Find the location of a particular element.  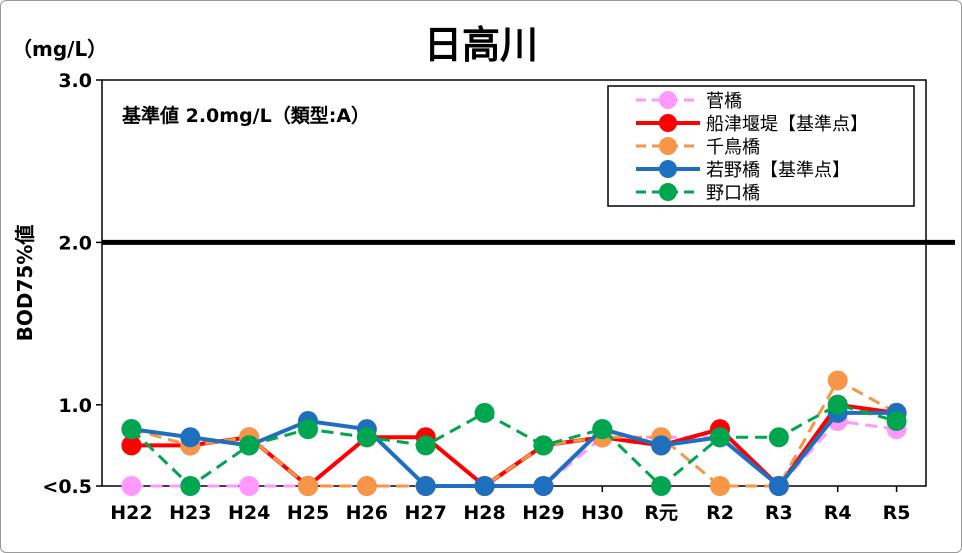

y-tick-label: 2.0 is located at coordinates (75, 243).